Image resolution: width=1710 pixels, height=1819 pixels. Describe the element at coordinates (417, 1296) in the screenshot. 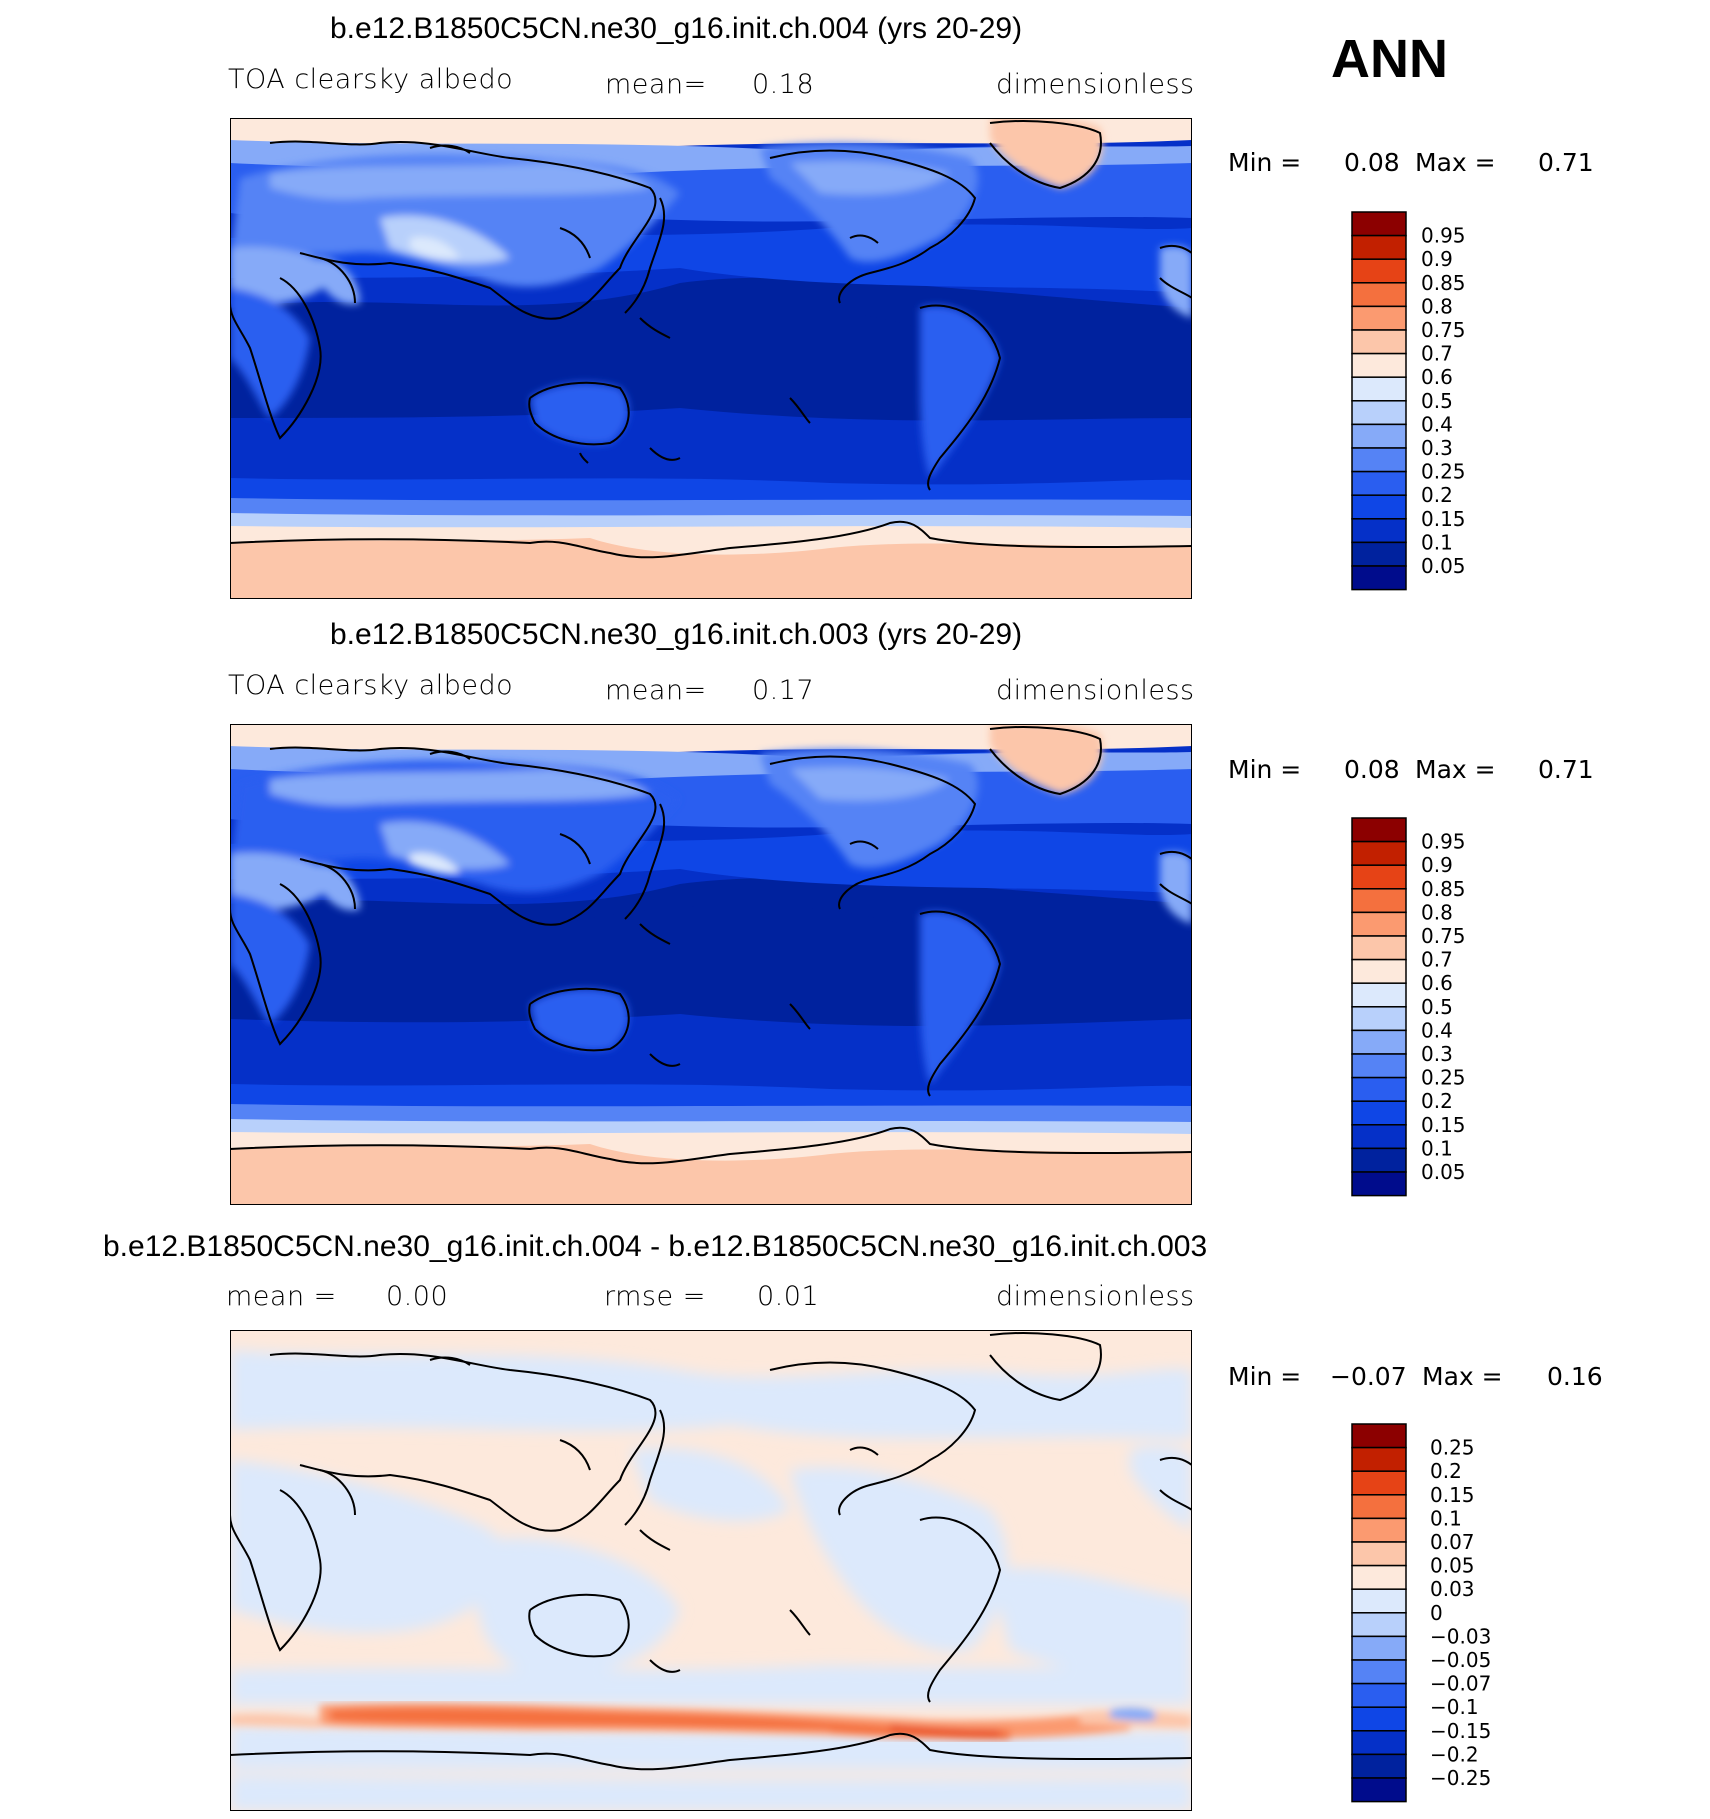

I see `panel-3-mean-value: 0.00` at that location.